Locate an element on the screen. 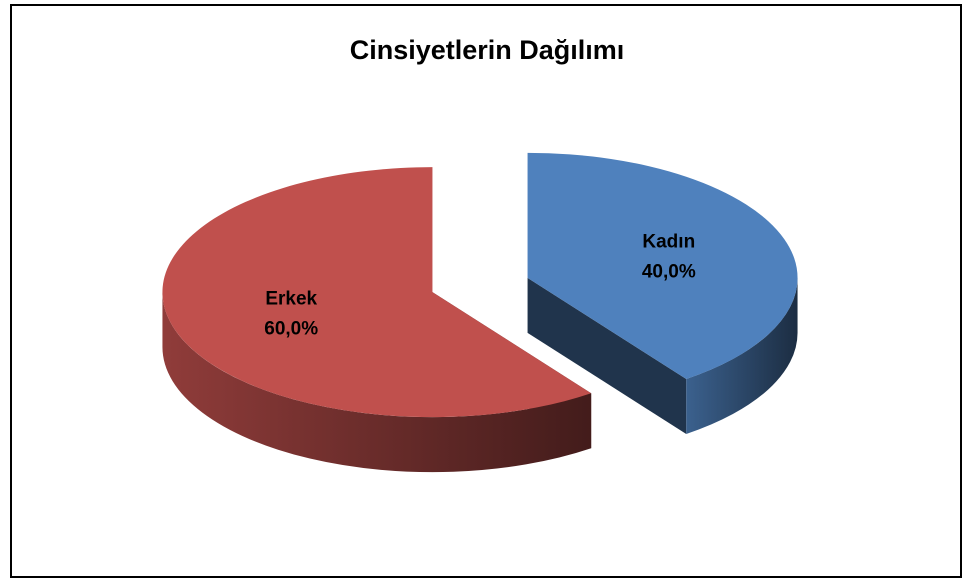  slice-value-label: 60,0% is located at coordinates (291, 328).